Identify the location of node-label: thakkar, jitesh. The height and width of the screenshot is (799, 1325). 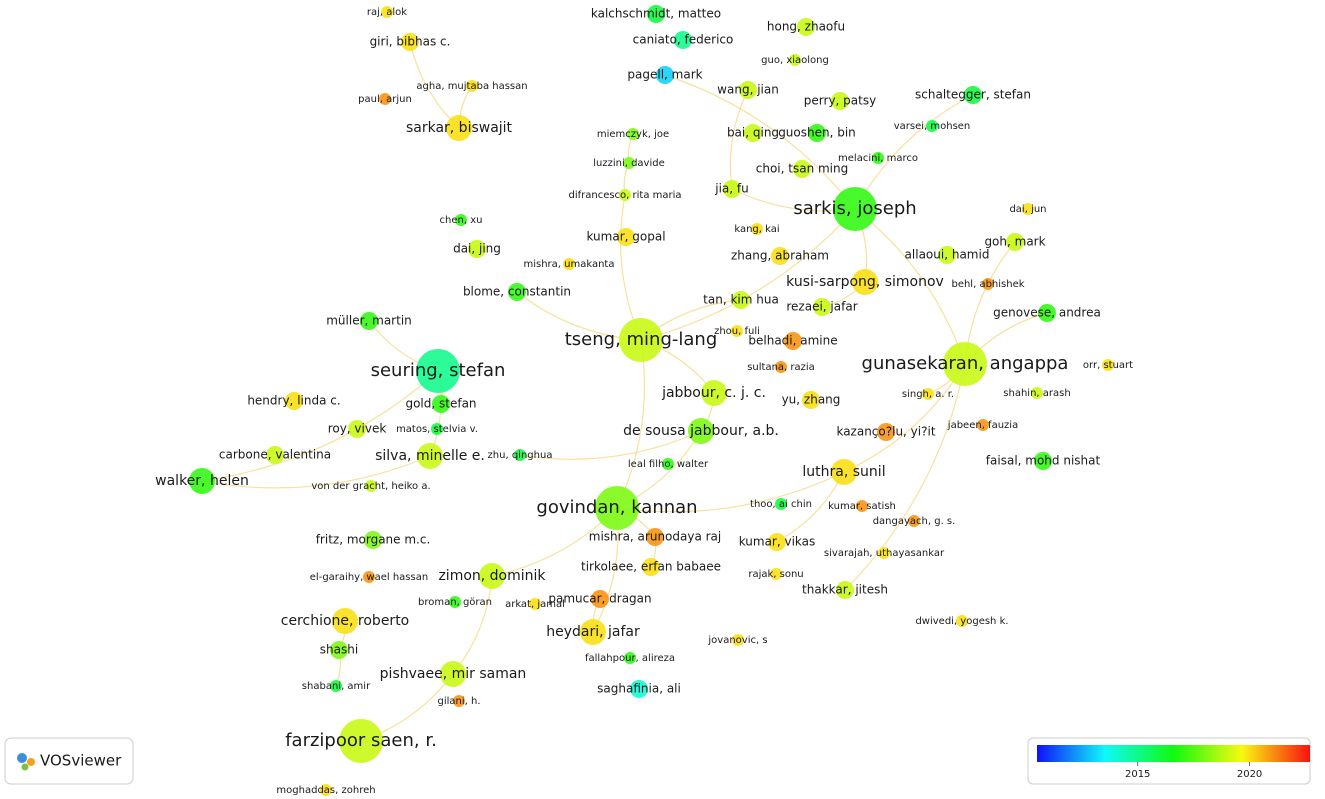
(845, 590).